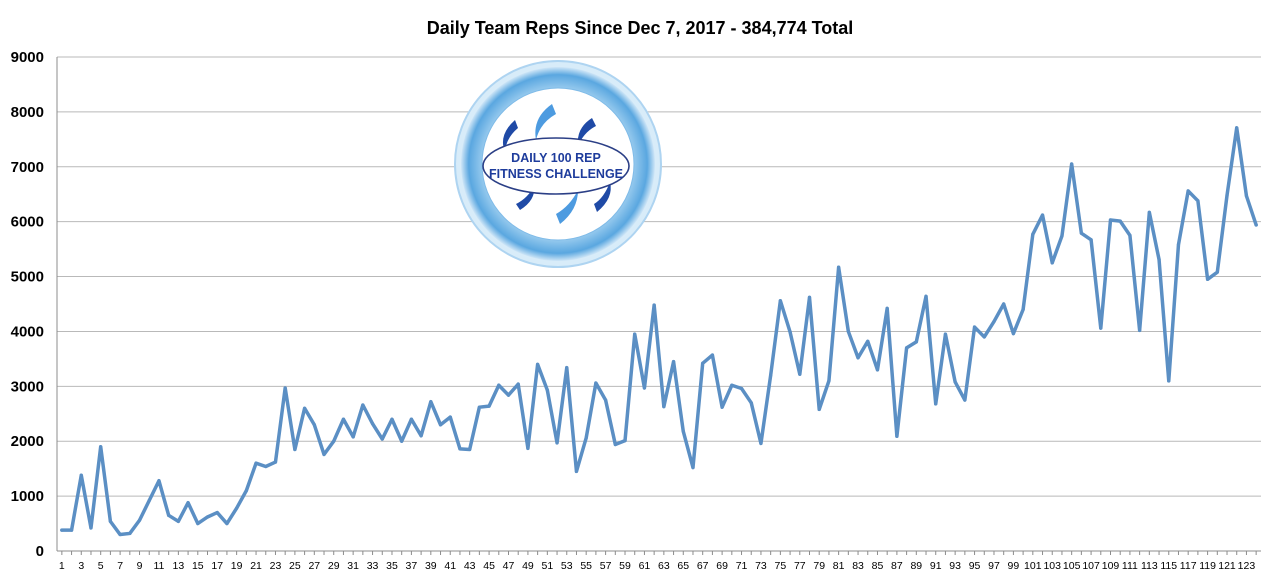 The width and height of the screenshot is (1280, 581). What do you see at coordinates (198, 566) in the screenshot?
I see `x-tick-label: 15` at bounding box center [198, 566].